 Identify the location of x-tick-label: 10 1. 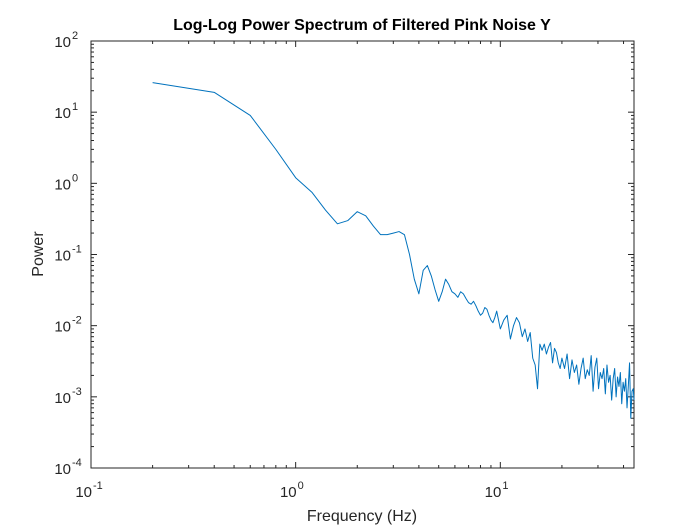
(497, 490).